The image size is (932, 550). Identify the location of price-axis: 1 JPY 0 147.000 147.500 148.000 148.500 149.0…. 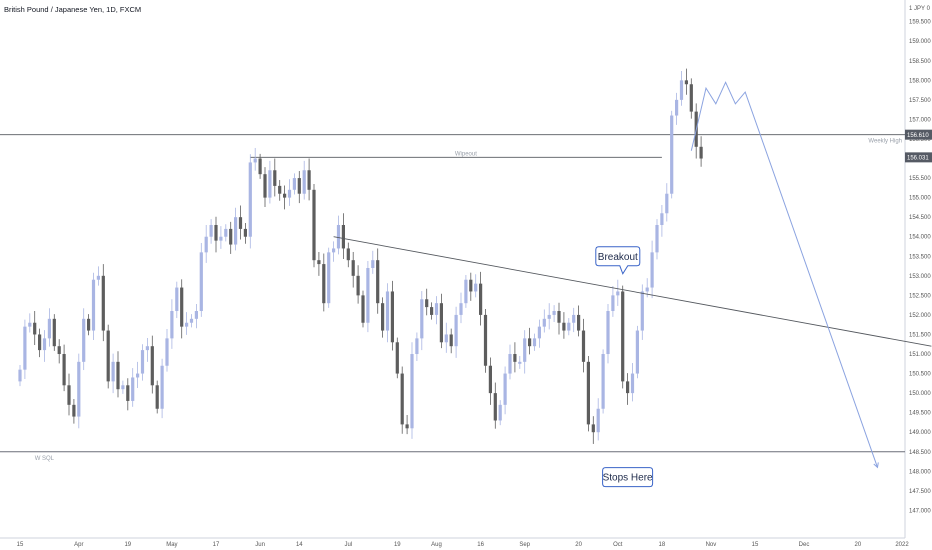
(918, 260).